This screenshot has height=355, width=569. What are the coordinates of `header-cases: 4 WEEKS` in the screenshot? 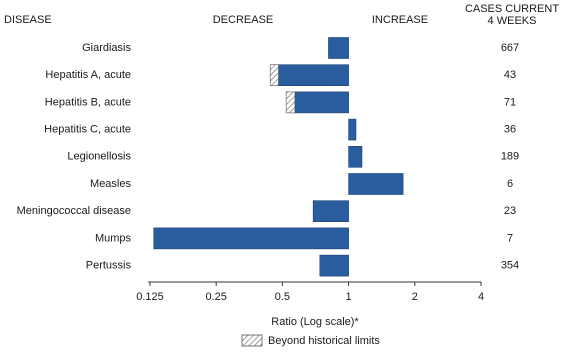 It's located at (512, 21).